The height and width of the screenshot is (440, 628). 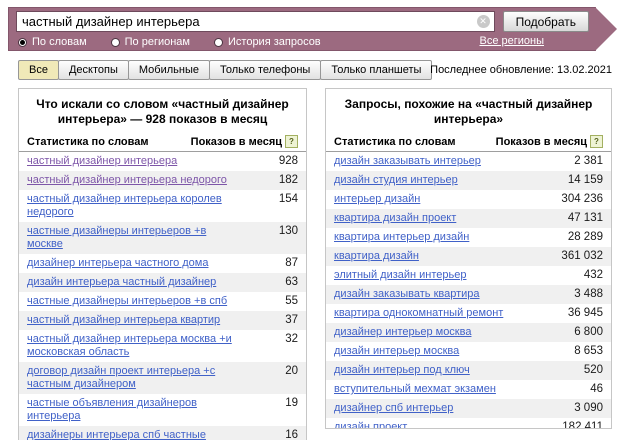 What do you see at coordinates (291, 301) in the screenshot?
I see `shows-value: 55` at bounding box center [291, 301].